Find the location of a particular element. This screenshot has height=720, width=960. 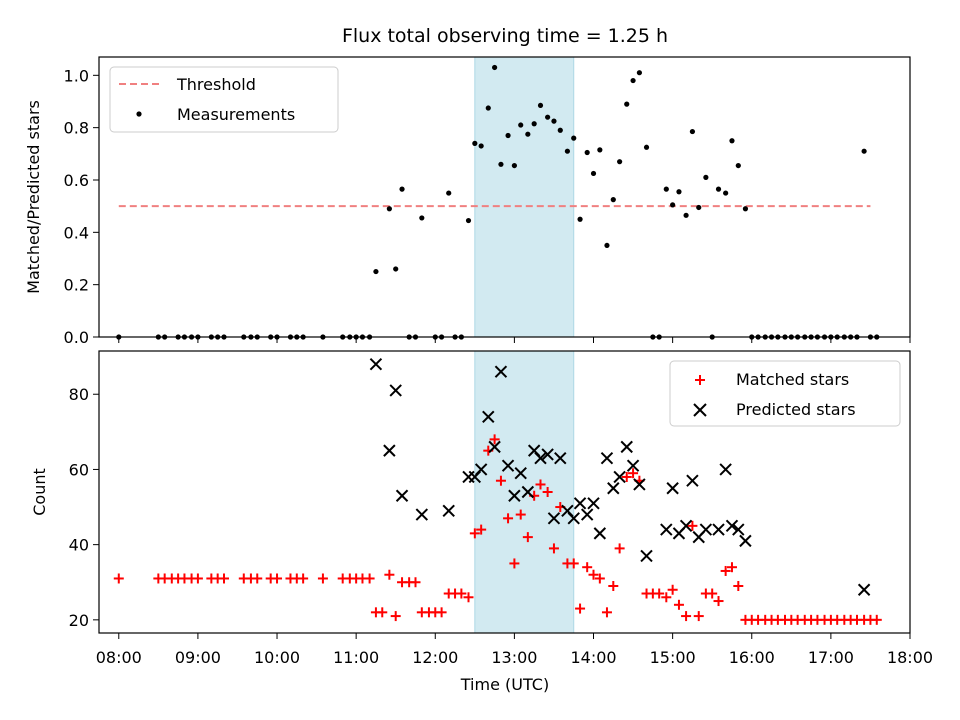

top-ytick-label: 0.0 is located at coordinates (76, 337).